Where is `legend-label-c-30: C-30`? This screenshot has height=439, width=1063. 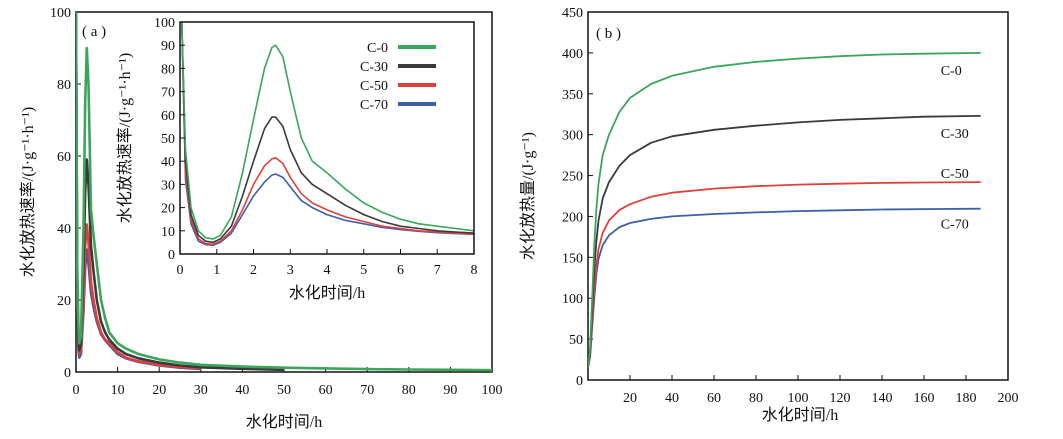
legend-label-c-30: C-30 is located at coordinates (374, 67).